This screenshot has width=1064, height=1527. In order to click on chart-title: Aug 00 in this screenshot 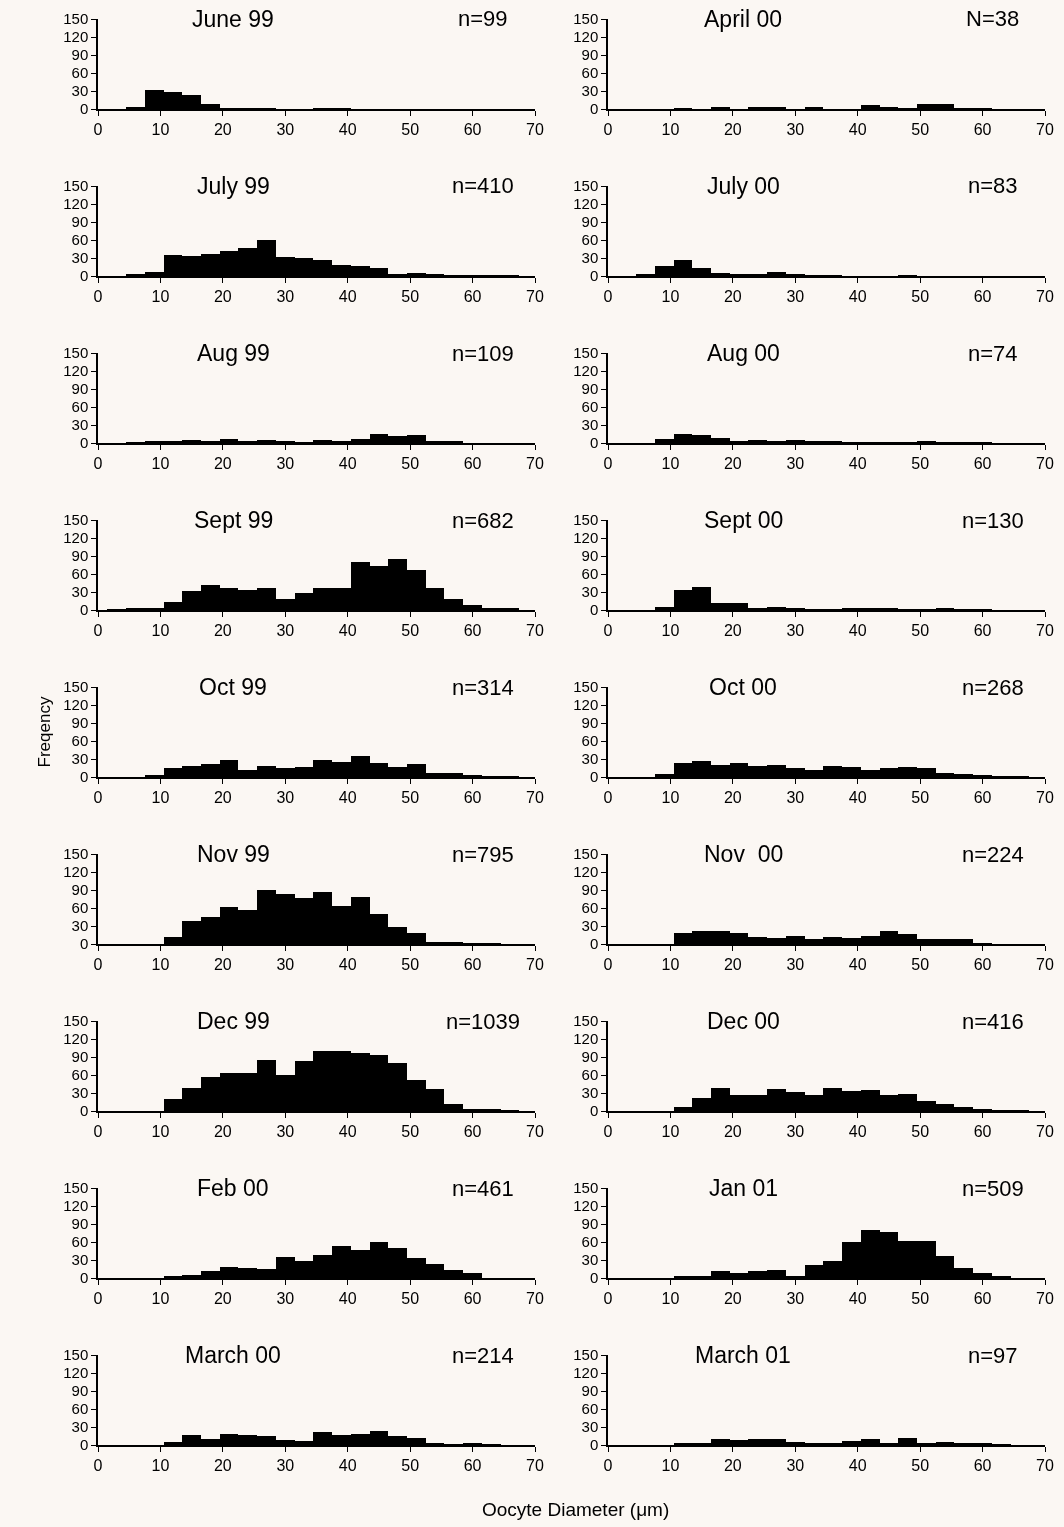, I will do `click(743, 353)`.